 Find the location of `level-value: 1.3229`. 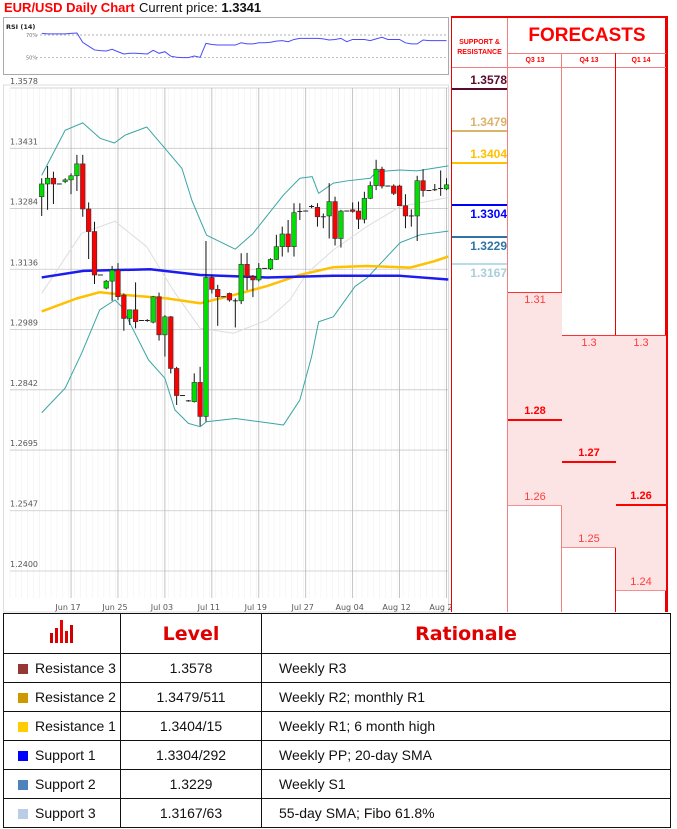

level-value: 1.3229 is located at coordinates (191, 784).